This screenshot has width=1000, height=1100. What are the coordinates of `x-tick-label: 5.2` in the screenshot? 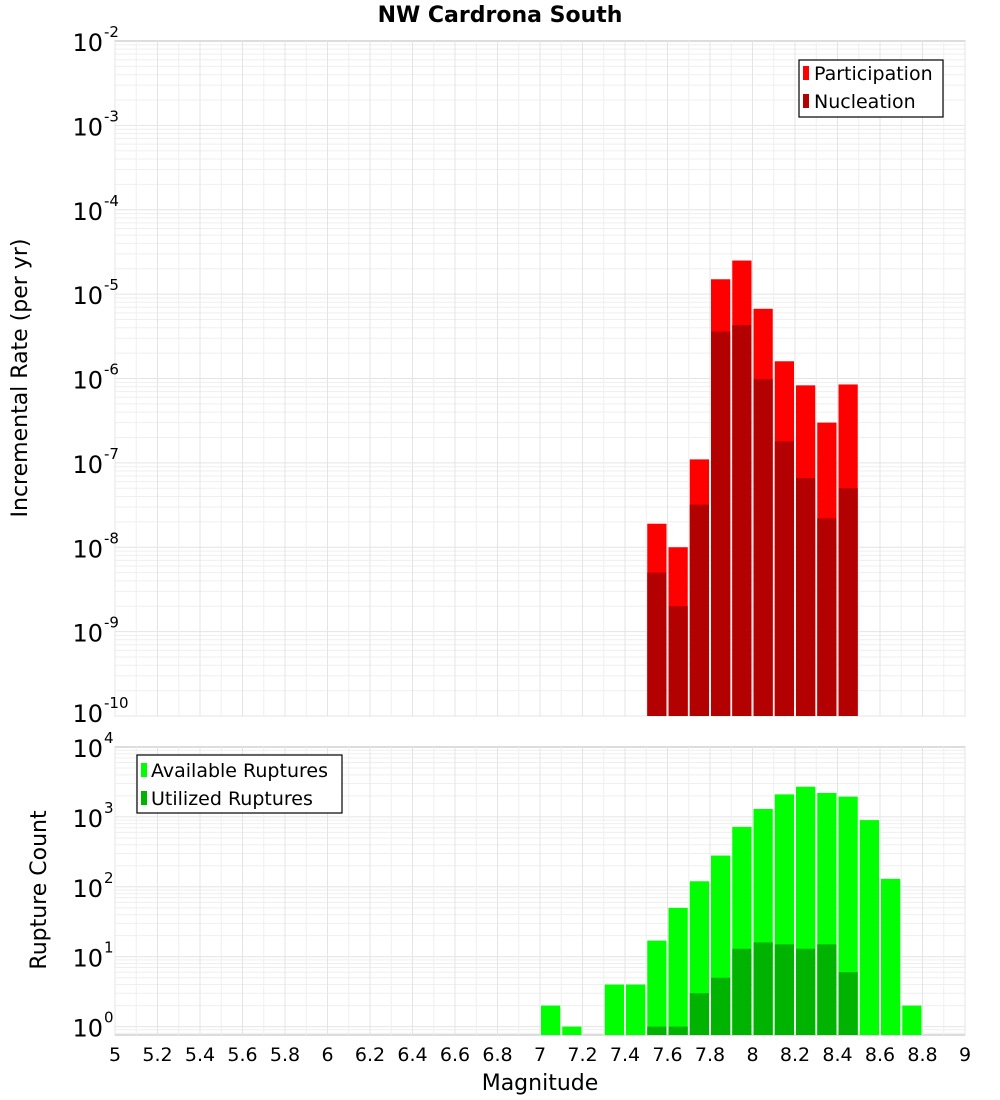 It's located at (157, 1055).